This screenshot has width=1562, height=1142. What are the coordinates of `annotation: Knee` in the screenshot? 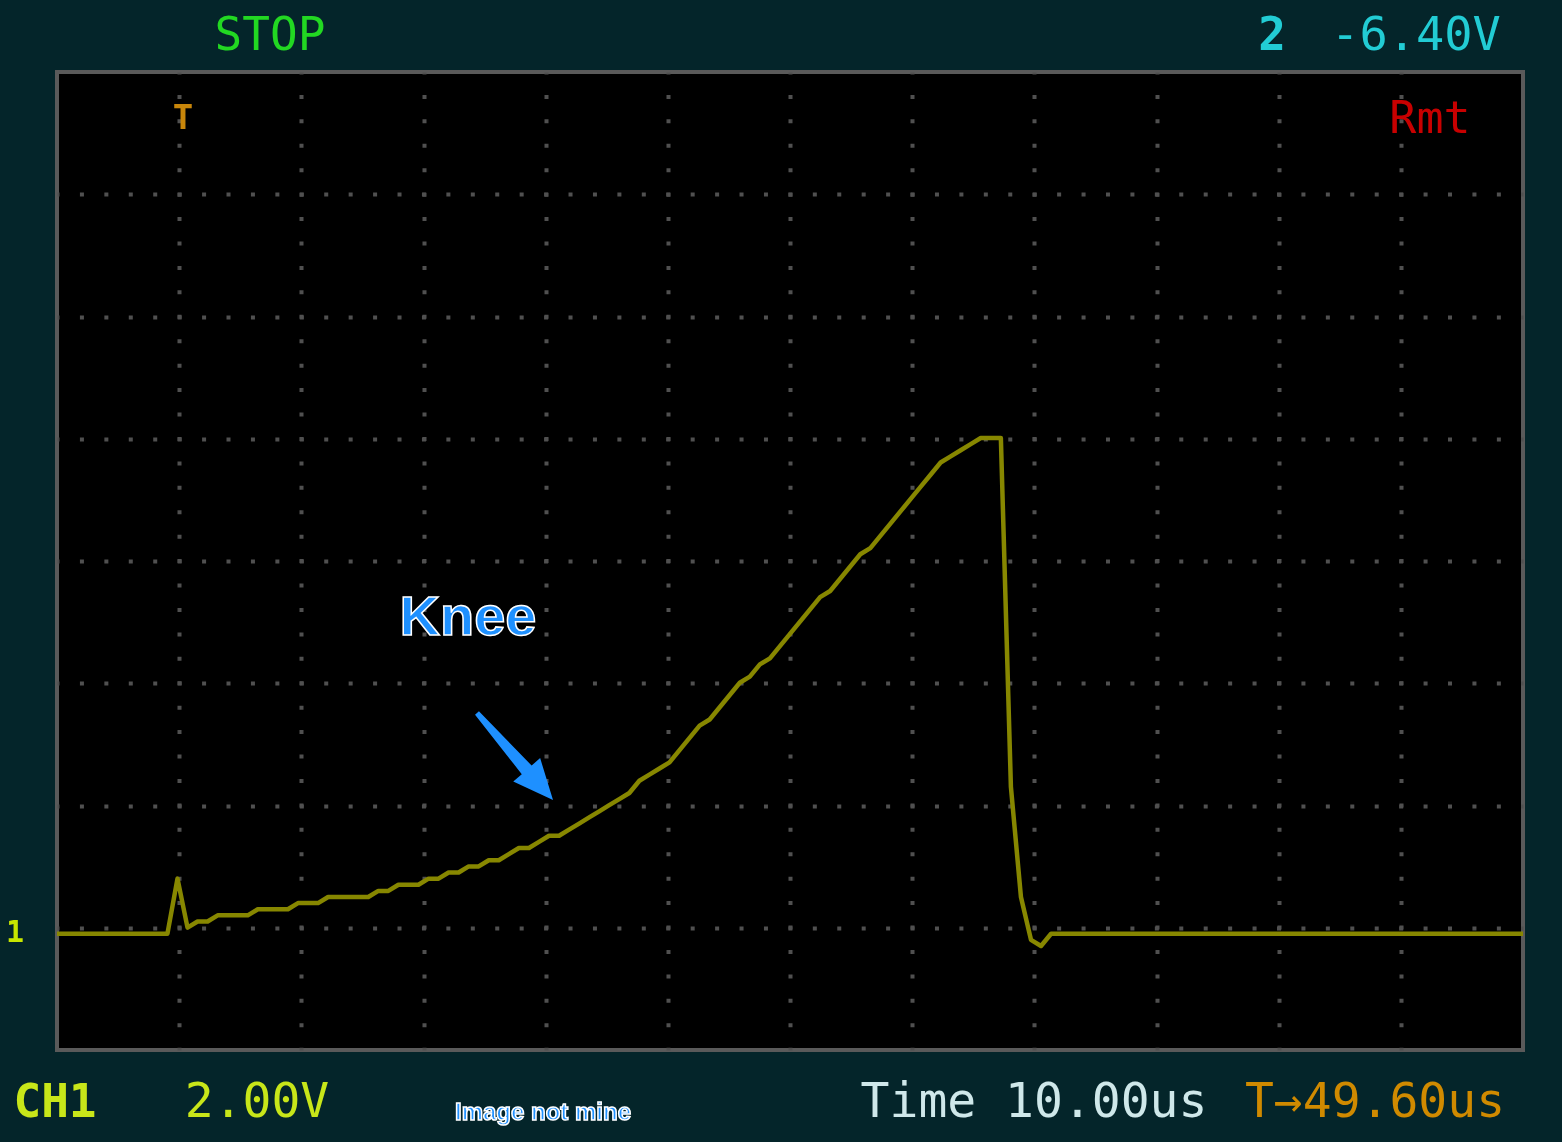 It's located at (468, 615).